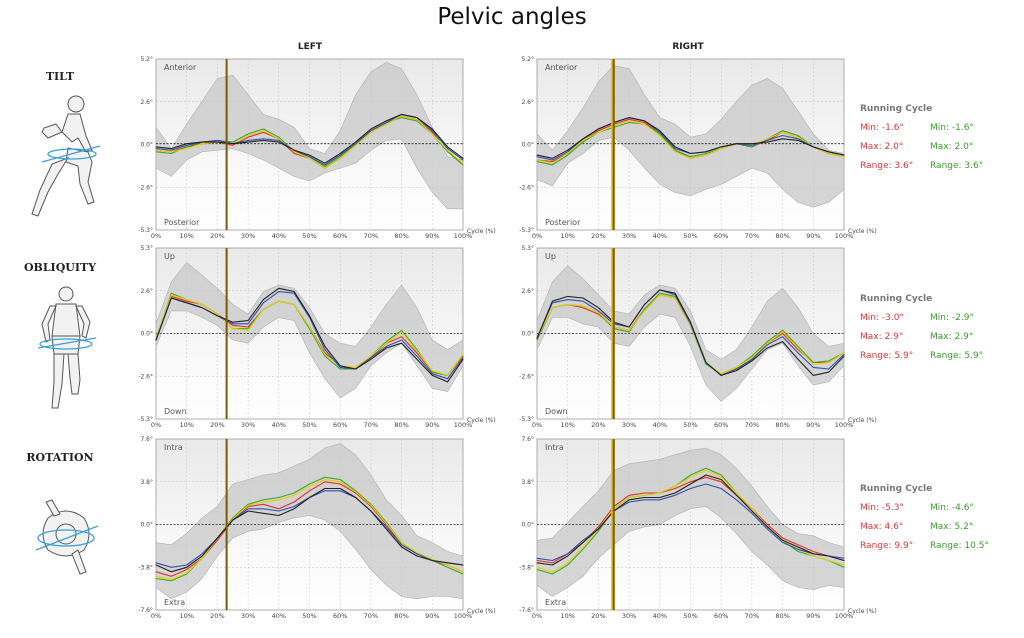 Image resolution: width=1024 pixels, height=638 pixels. What do you see at coordinates (309, 330) in the screenshot?
I see `normative-band-obliquity-left` at bounding box center [309, 330].